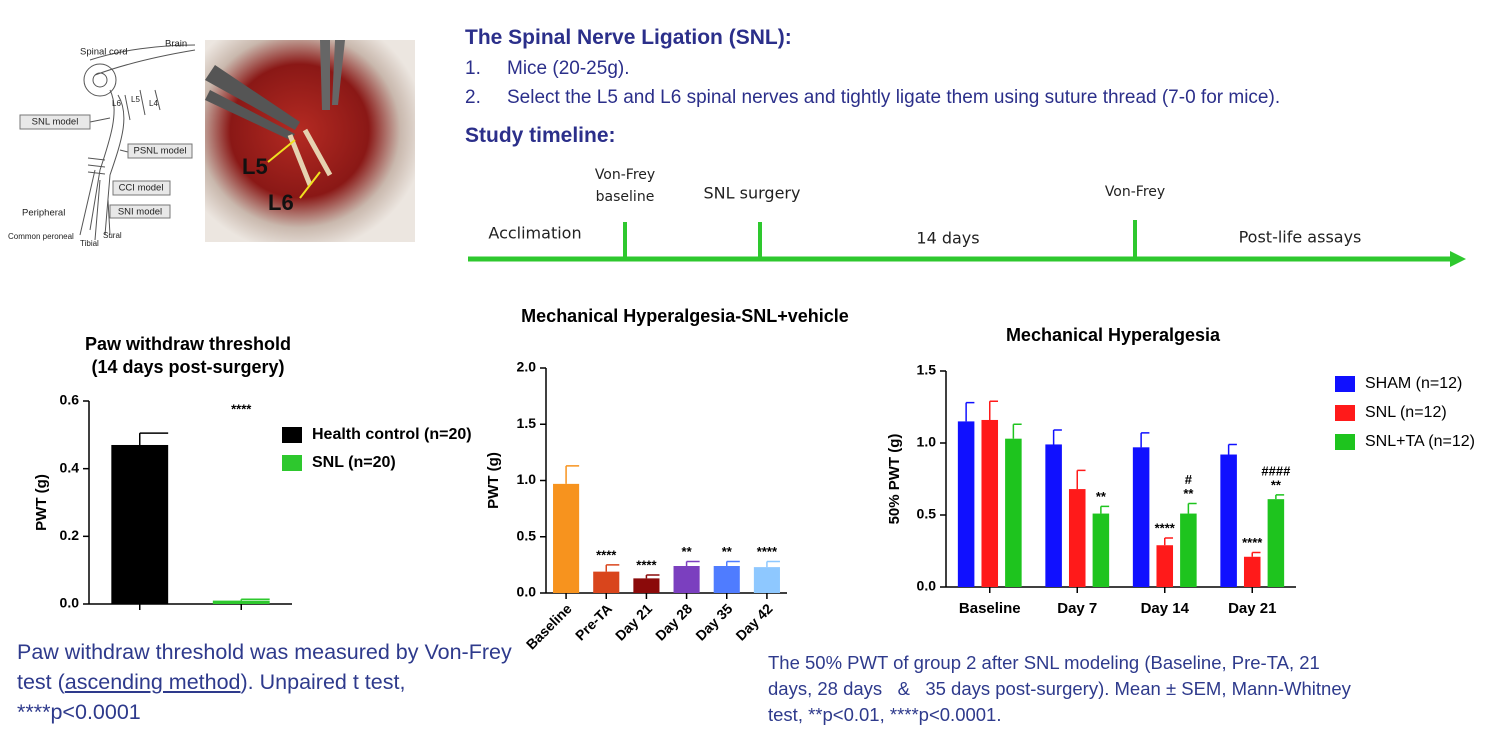 Image resolution: width=1500 pixels, height=743 pixels. What do you see at coordinates (70, 535) in the screenshot?
I see `y-tick-label: 0.2` at bounding box center [70, 535].